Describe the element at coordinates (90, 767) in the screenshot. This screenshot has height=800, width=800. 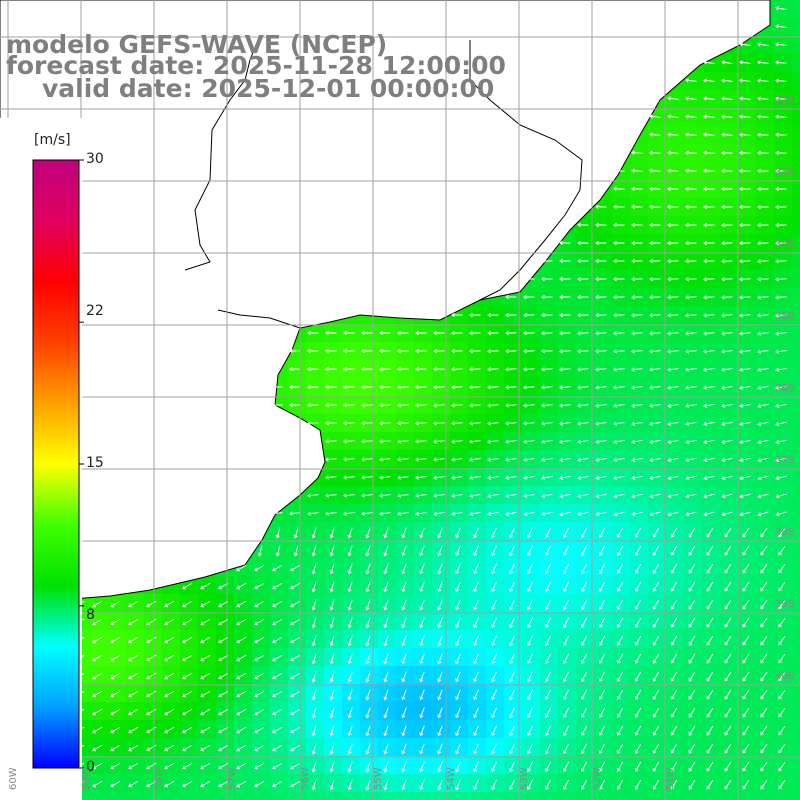
I see `colorbar-tick-0: 0` at that location.